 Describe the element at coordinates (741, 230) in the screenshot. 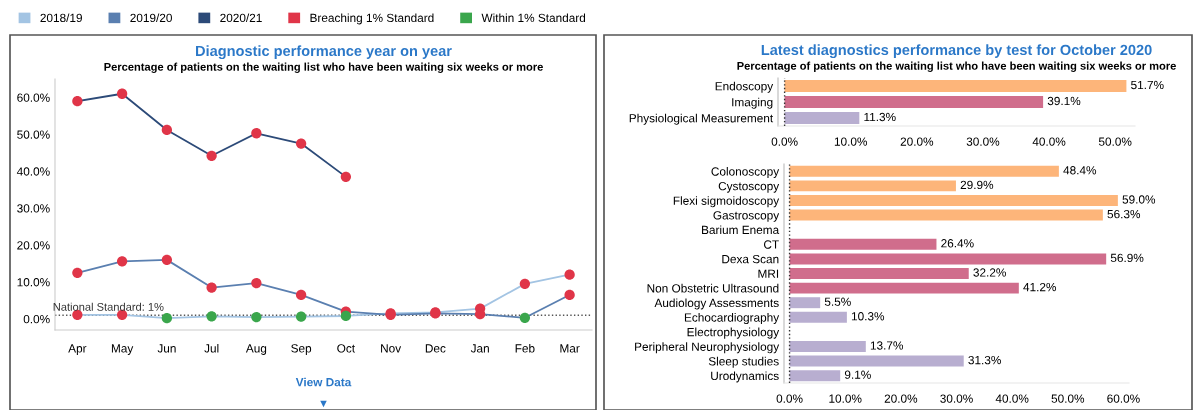

I see `y-tick-label: Barium Enema` at that location.